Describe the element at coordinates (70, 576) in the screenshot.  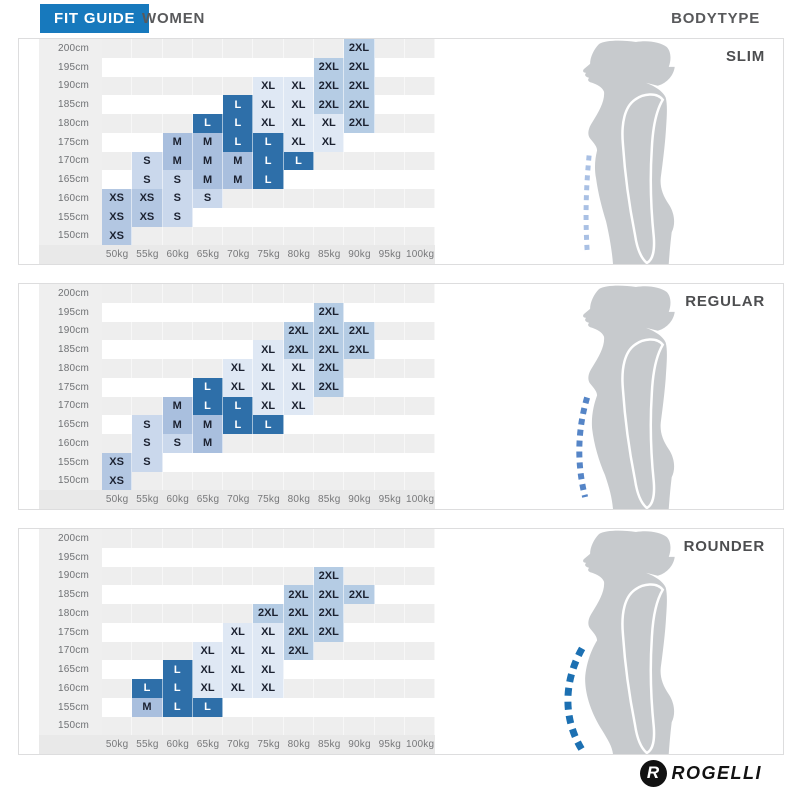
I see `height-label: 190cm` at that location.